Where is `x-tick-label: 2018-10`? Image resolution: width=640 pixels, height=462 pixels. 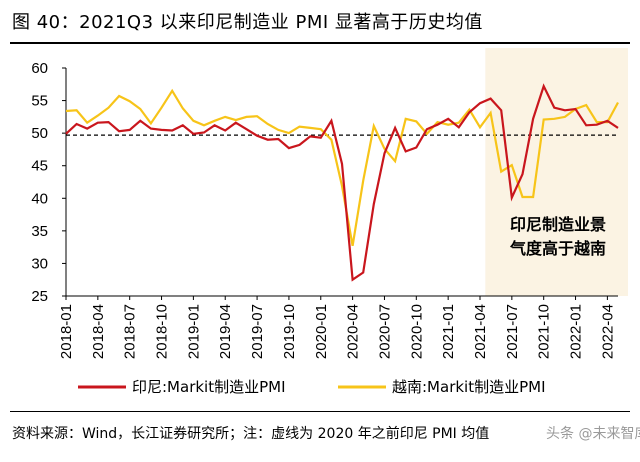
x-tick-label: 2018-10 is located at coordinates (162, 331).